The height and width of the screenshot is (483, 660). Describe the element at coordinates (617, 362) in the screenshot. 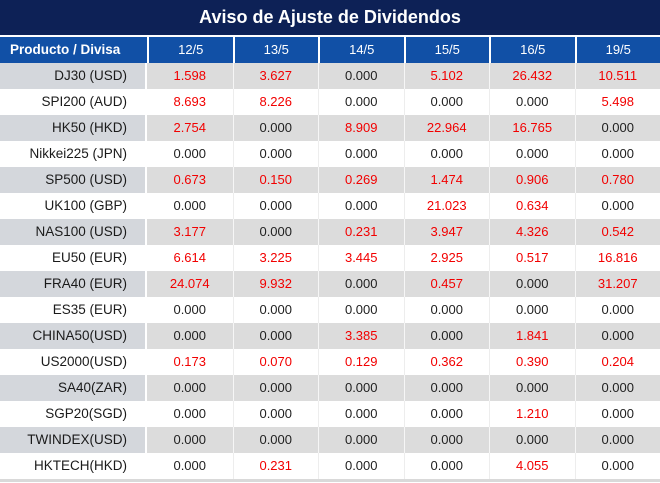

I see `value-cell: 0.204` at that location.